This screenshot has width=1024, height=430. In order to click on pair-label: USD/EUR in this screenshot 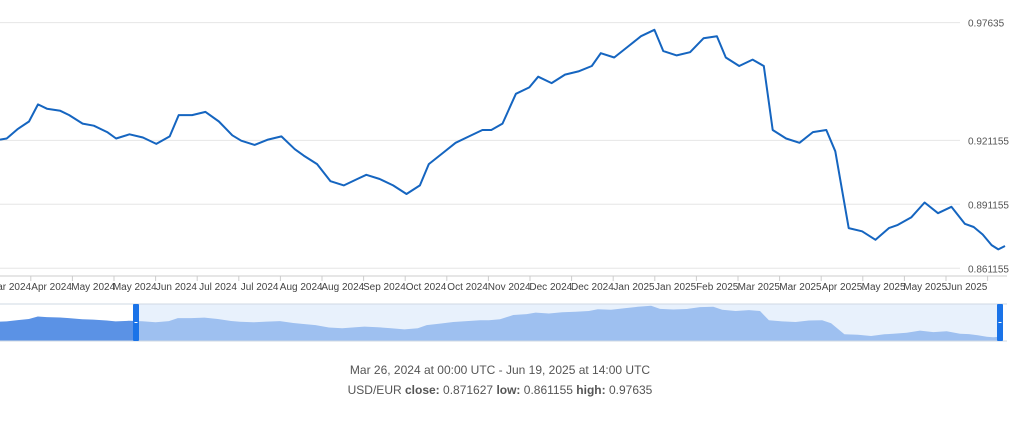, I will do `click(374, 390)`.